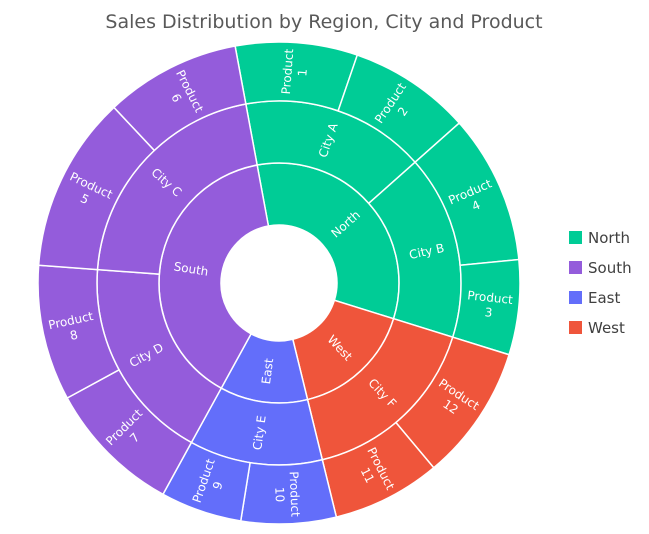 The width and height of the screenshot is (649, 534). Describe the element at coordinates (575, 237) in the screenshot. I see `legend-swatch-north` at that location.